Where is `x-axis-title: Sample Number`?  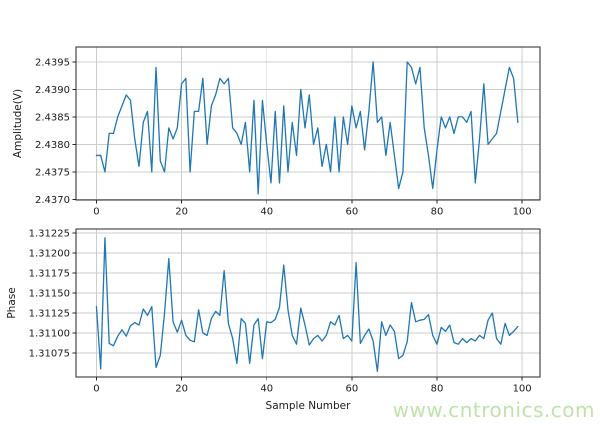 x-axis-title: Sample Number is located at coordinates (309, 406).